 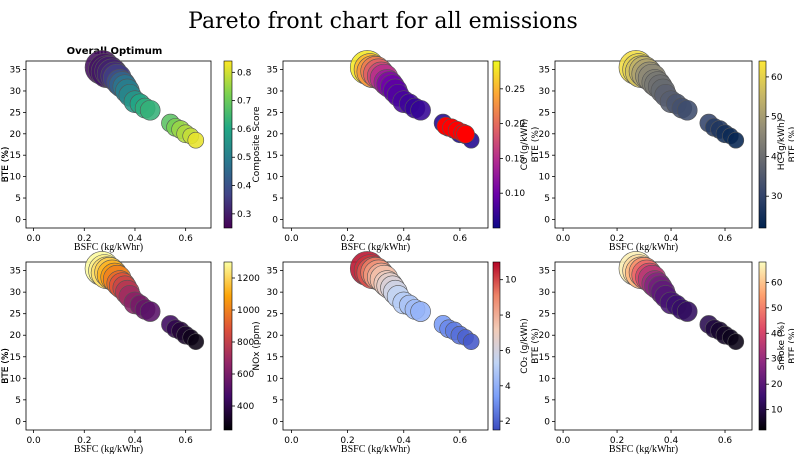 What do you see at coordinates (248, 279) in the screenshot?
I see `colorbar-tick-label: 1200` at bounding box center [248, 279].